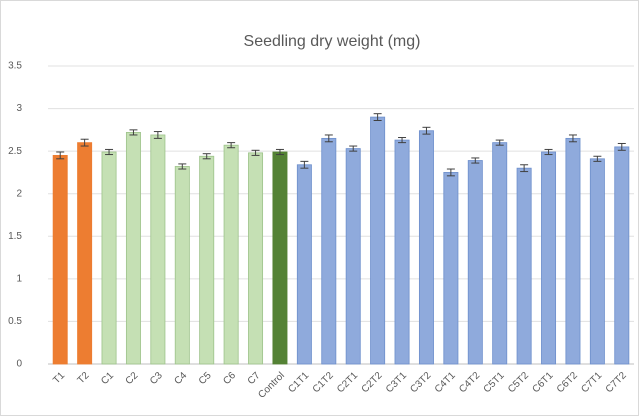 This screenshot has height=416, width=639. Describe the element at coordinates (15, 321) in the screenshot. I see `y-tick-label: 0.5` at that location.